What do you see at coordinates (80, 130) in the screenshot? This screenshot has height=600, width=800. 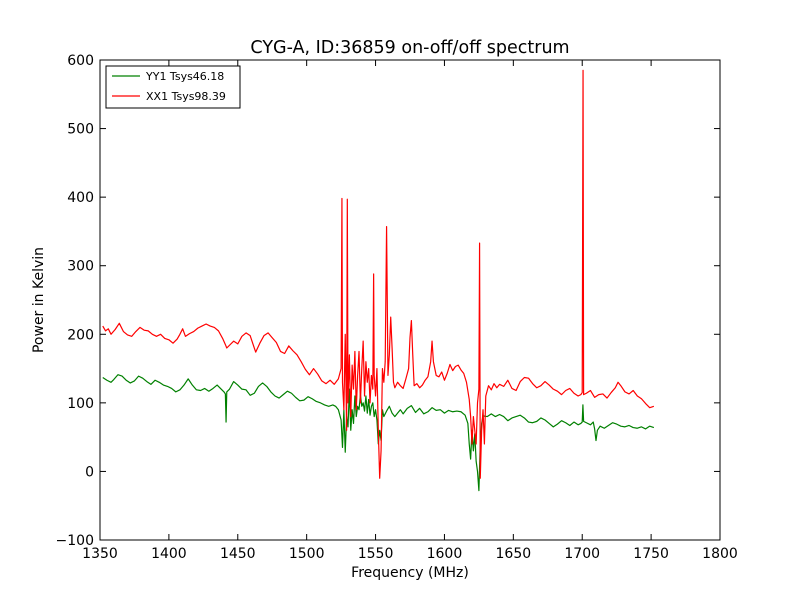 I see `y-tick-label-6: 500` at bounding box center [80, 130].